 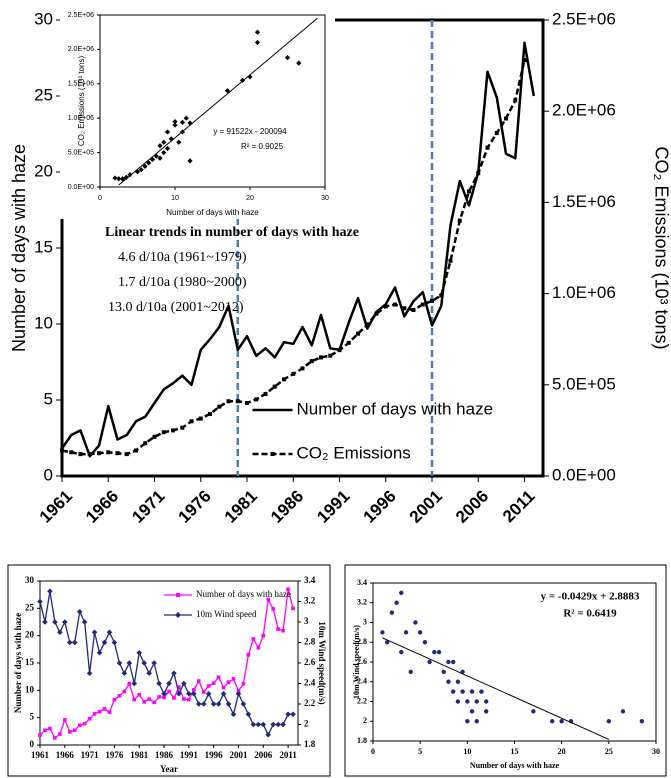 What do you see at coordinates (333, 507) in the screenshot?
I see `x-tick-label: 1991` at bounding box center [333, 507].